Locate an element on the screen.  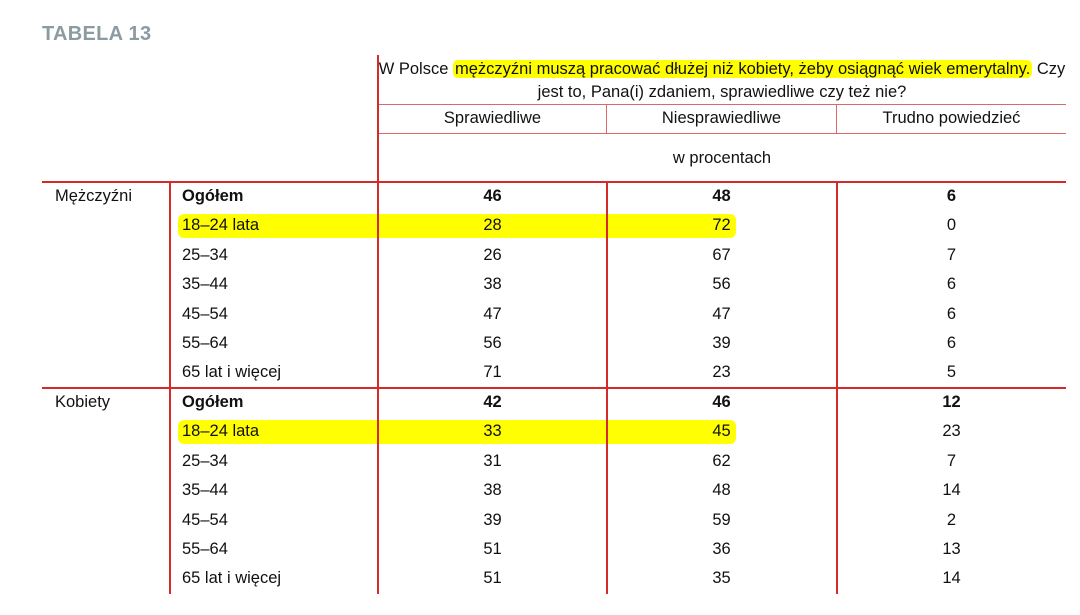
table-row: Mężczyźni Ogółem 46 48 6 is located at coordinates (540, 196).